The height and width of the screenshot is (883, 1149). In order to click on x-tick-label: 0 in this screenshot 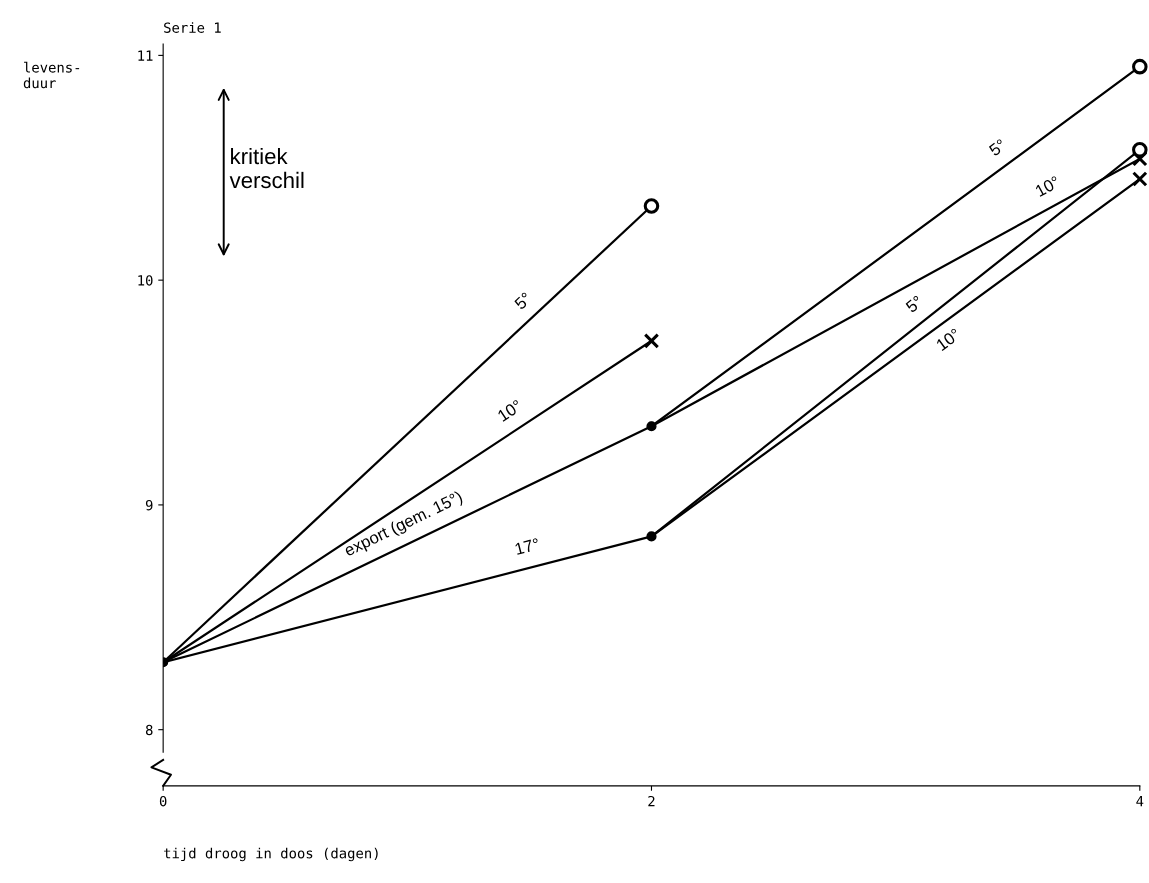, I will do `click(163, 801)`.